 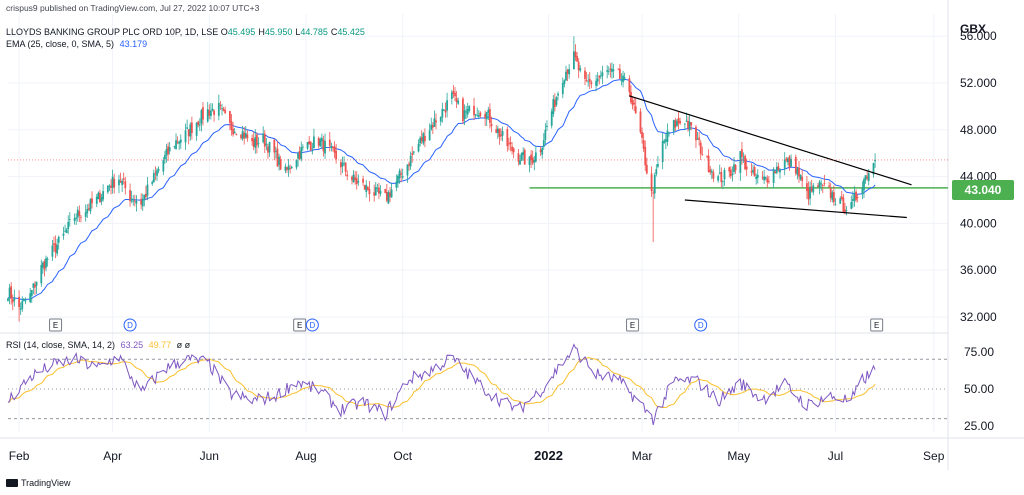 What do you see at coordinates (133, 44) in the screenshot?
I see `ema-value: 43.179` at bounding box center [133, 44].